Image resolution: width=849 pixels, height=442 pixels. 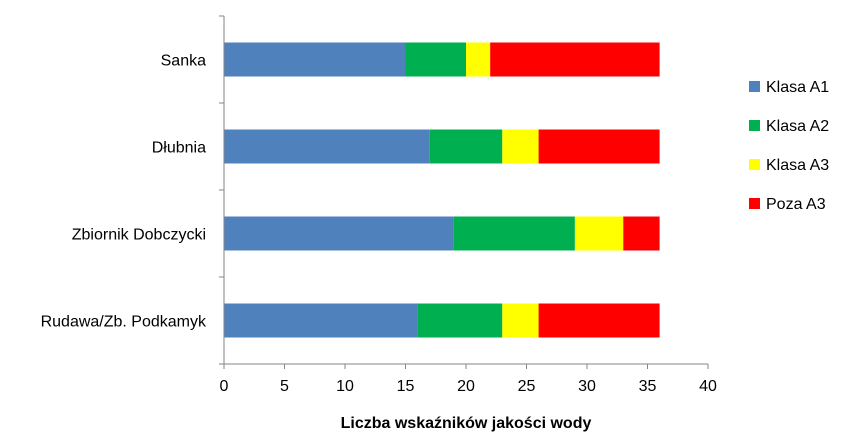 I want to click on legend-entry-label: Klasa A1, so click(x=797, y=87).